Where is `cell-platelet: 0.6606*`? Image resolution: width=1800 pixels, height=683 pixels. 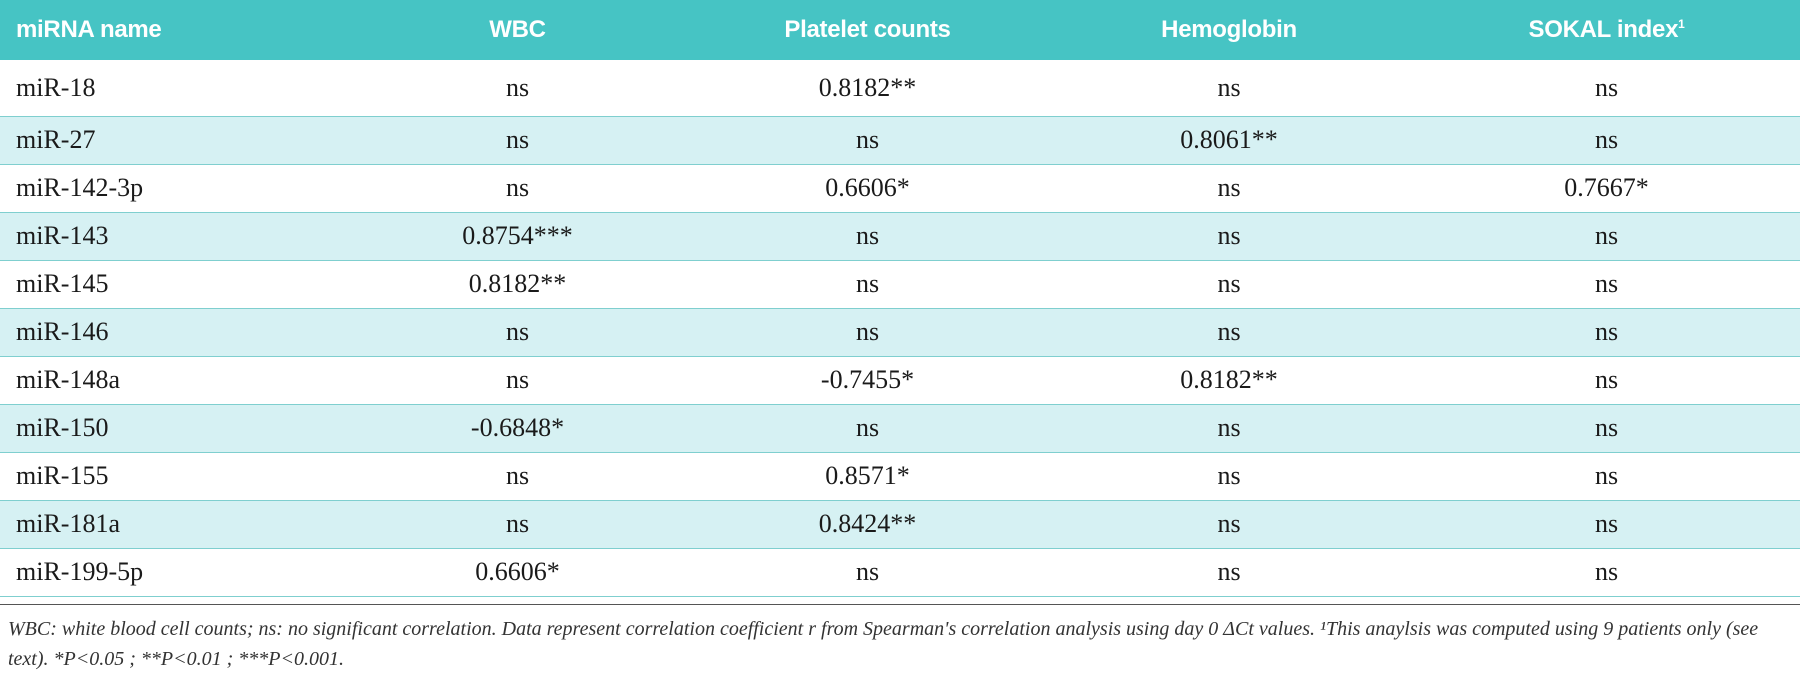 cell-platelet: 0.6606* is located at coordinates (867, 187).